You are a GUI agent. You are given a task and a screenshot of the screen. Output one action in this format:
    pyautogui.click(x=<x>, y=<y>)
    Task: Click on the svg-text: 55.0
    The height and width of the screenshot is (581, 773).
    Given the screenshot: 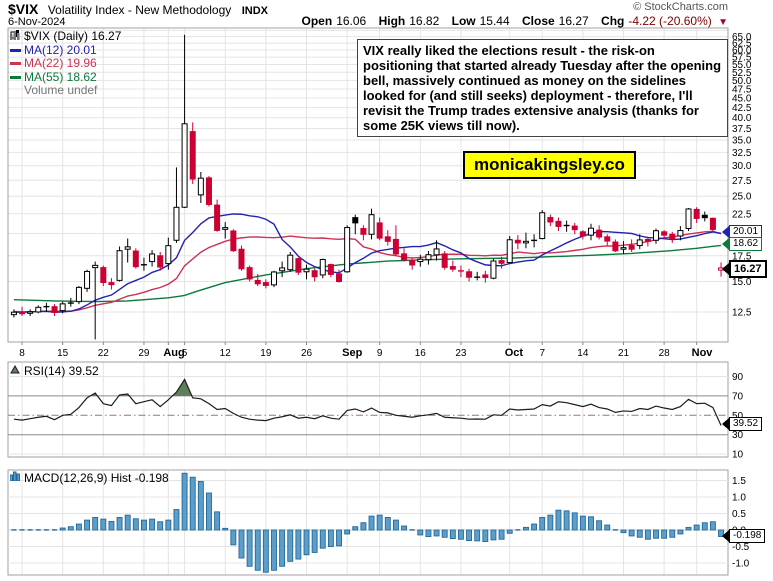 What is the action you would take?
    pyautogui.click(x=742, y=65)
    